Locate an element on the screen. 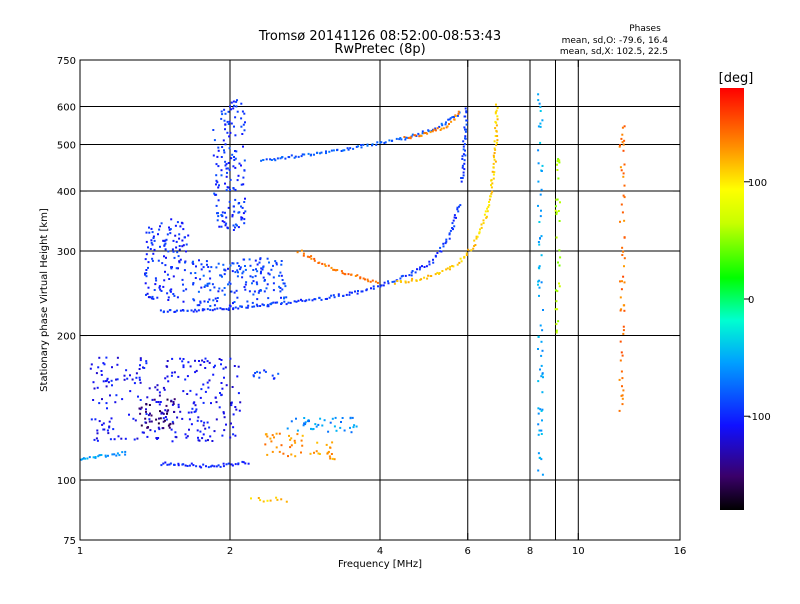 Image resolution: width=800 pixels, height=604 pixels. x-tick-label: 16 is located at coordinates (680, 551).